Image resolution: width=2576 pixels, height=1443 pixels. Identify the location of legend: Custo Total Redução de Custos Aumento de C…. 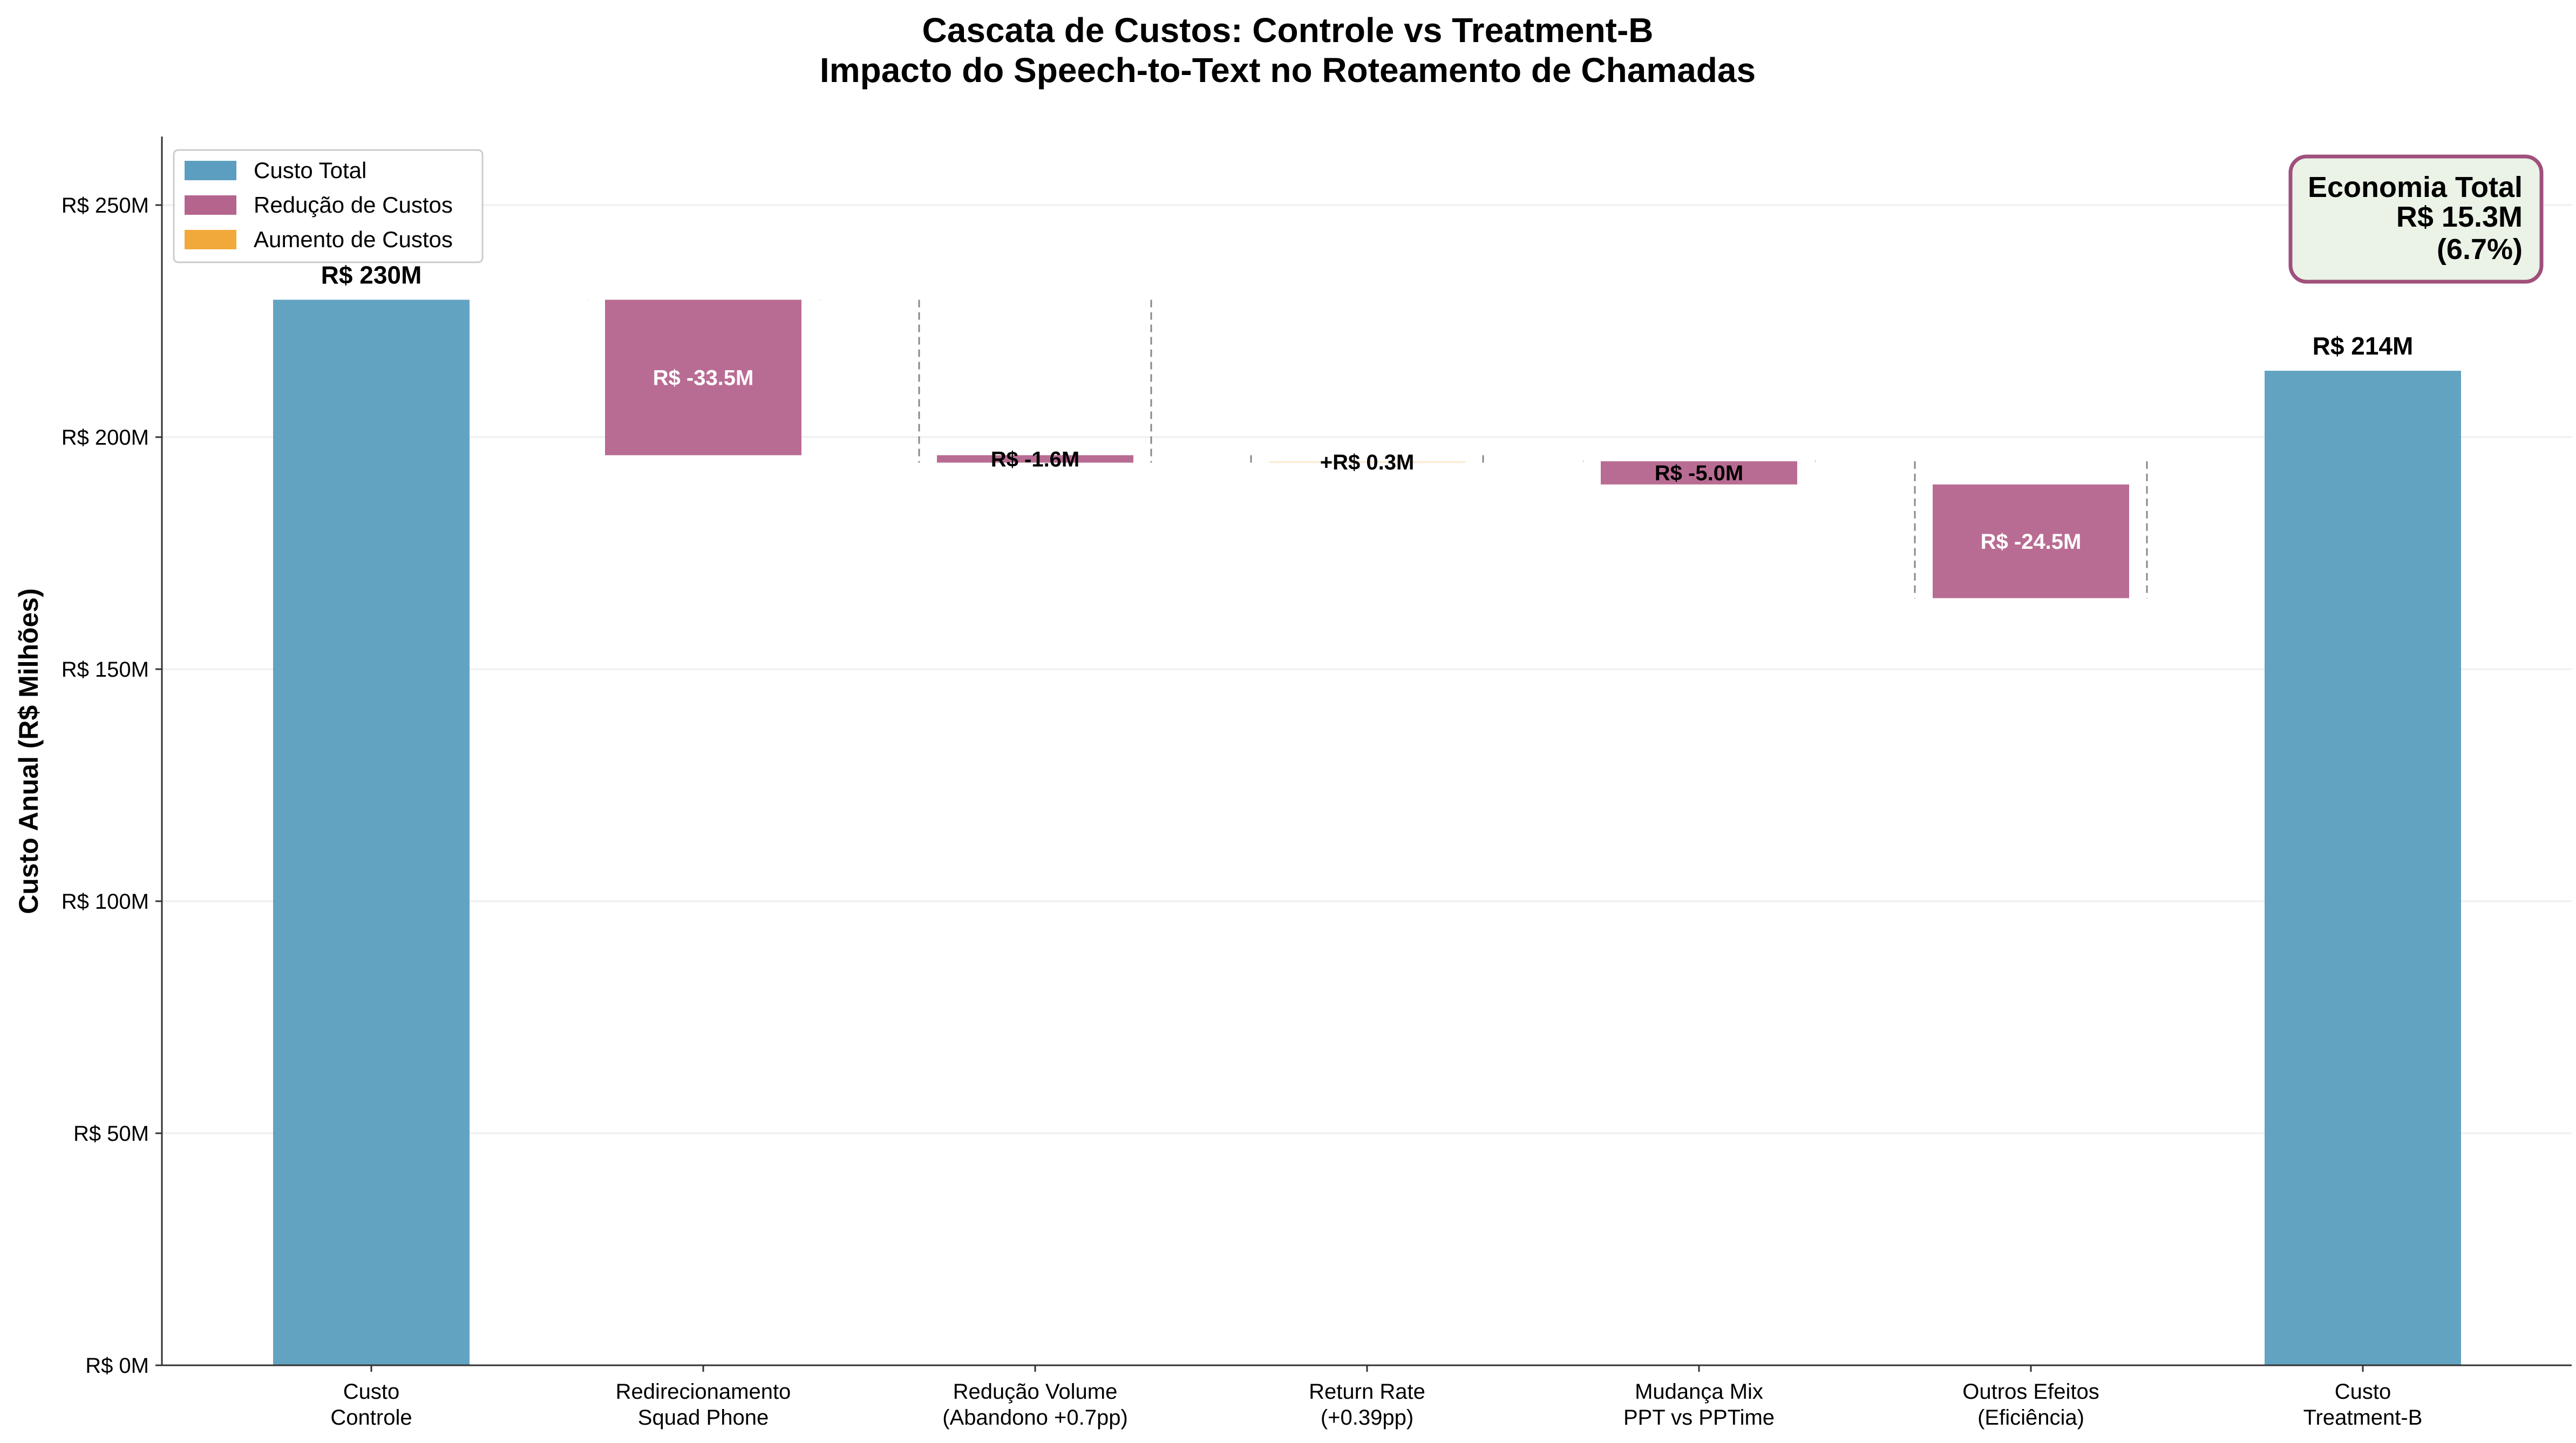
(328, 206).